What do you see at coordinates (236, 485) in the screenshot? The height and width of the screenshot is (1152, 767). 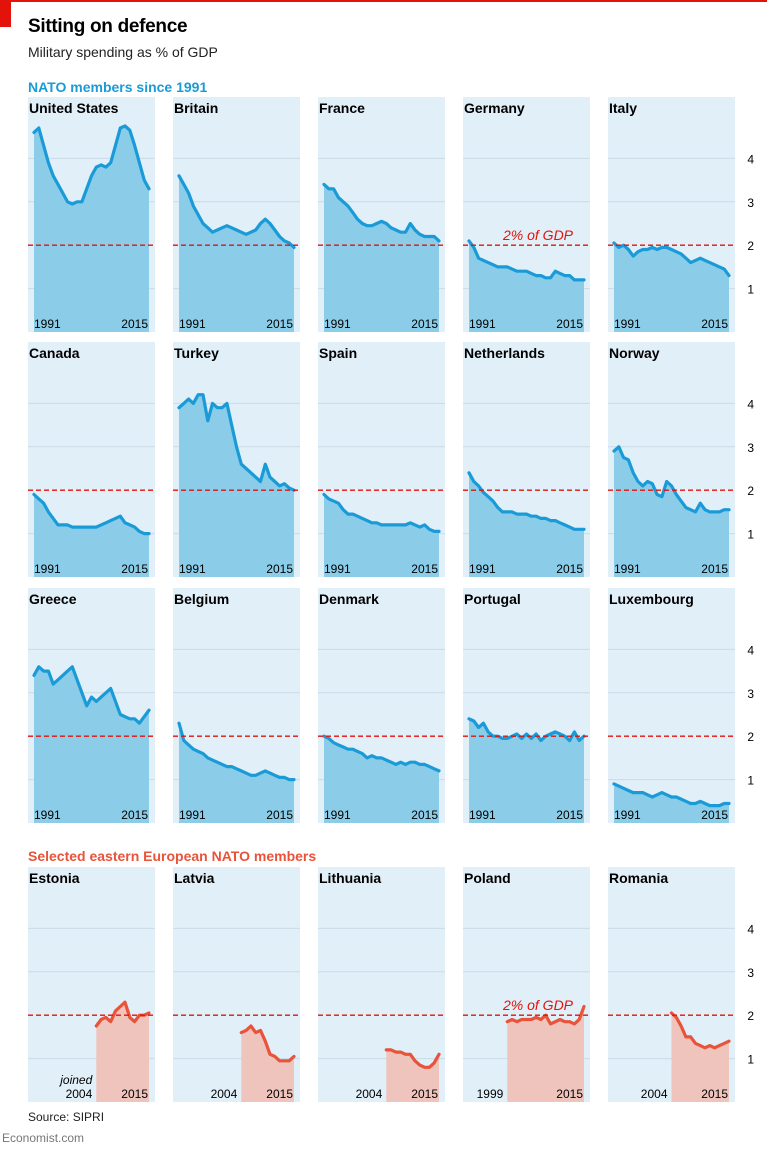 I see `area-fill-turkey` at bounding box center [236, 485].